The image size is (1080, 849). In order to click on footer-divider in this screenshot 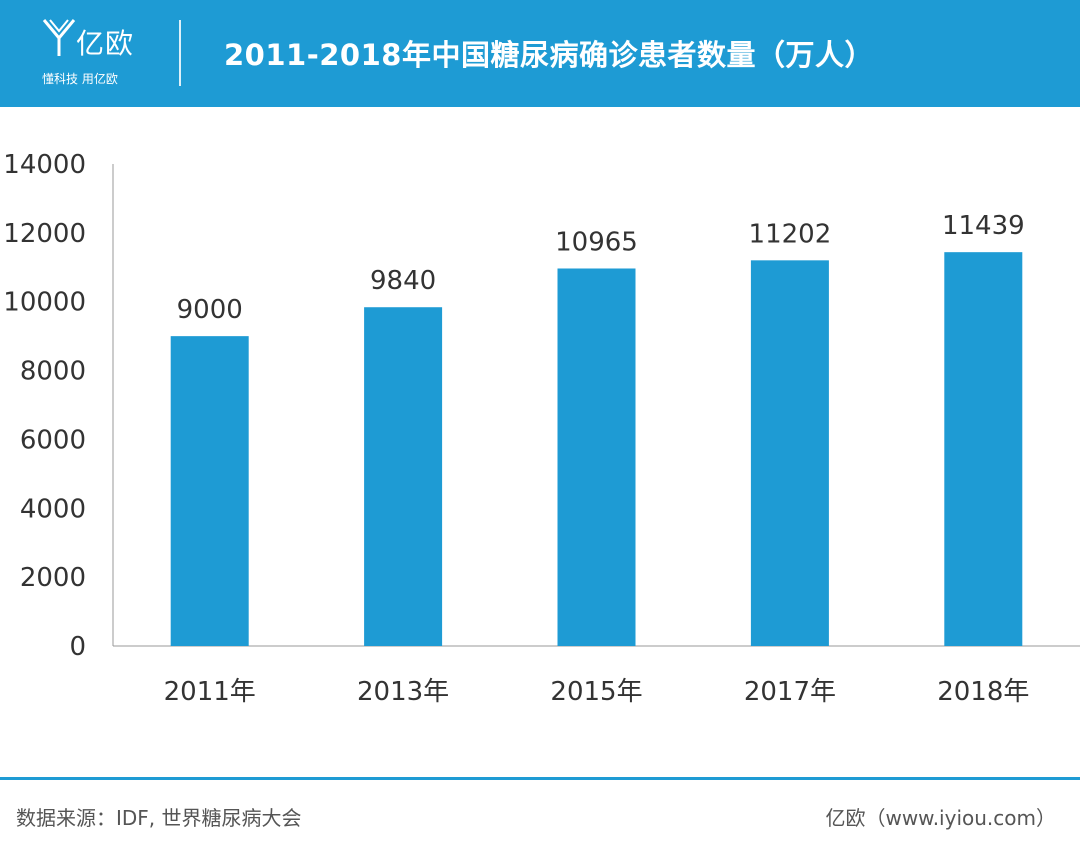, I will do `click(540, 778)`.